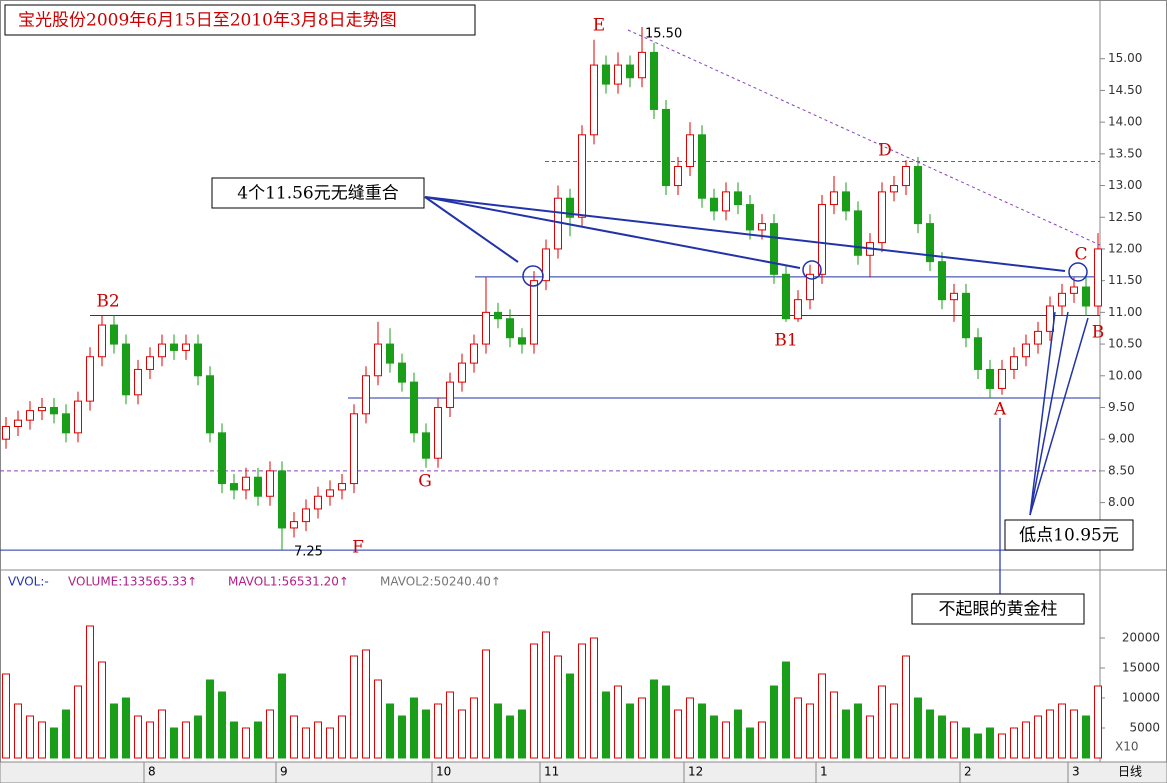 Image resolution: width=1167 pixels, height=783 pixels. I want to click on label-a: A, so click(1000, 410).